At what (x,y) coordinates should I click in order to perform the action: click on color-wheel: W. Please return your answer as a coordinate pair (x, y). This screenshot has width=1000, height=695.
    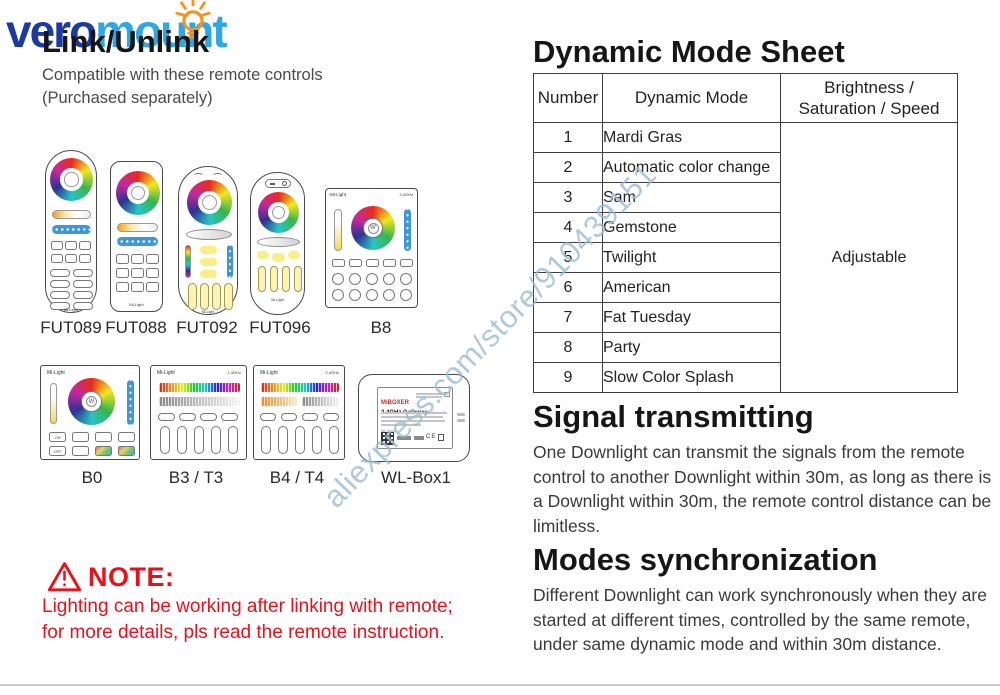
    Looking at the image, I should click on (373, 228).